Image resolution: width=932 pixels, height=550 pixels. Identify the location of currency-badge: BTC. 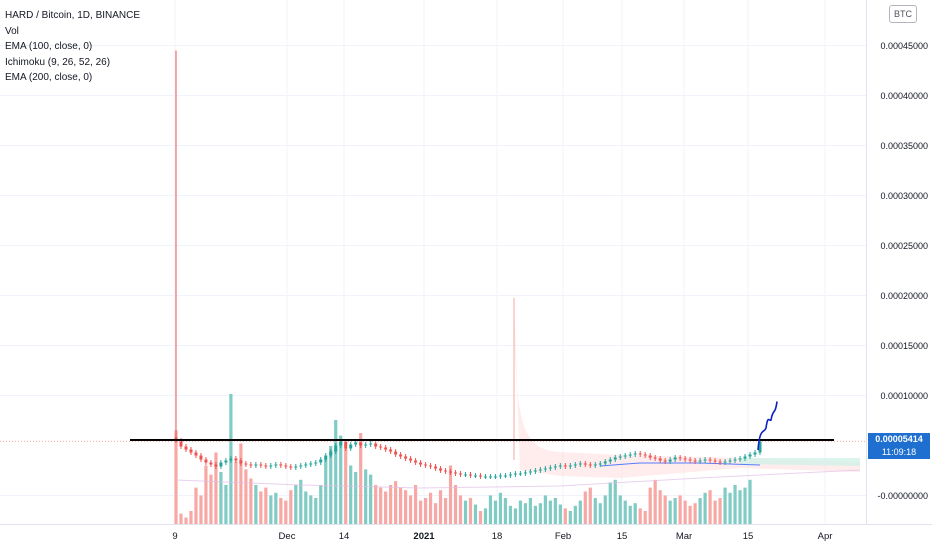
(903, 14).